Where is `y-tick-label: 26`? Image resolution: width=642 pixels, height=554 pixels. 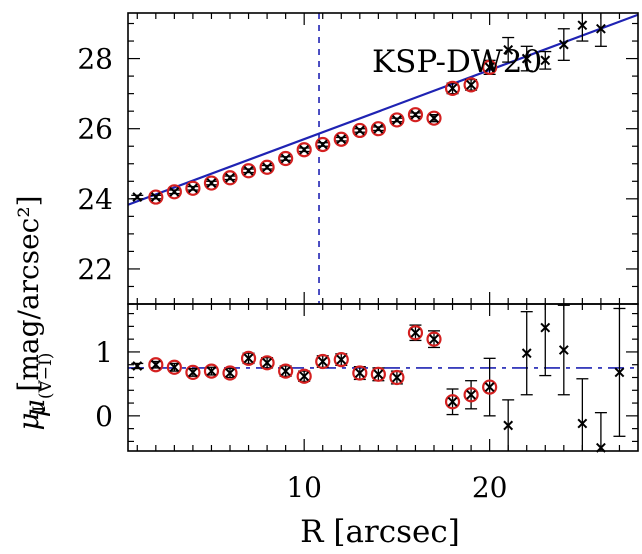 y-tick-label: 26 is located at coordinates (95, 129).